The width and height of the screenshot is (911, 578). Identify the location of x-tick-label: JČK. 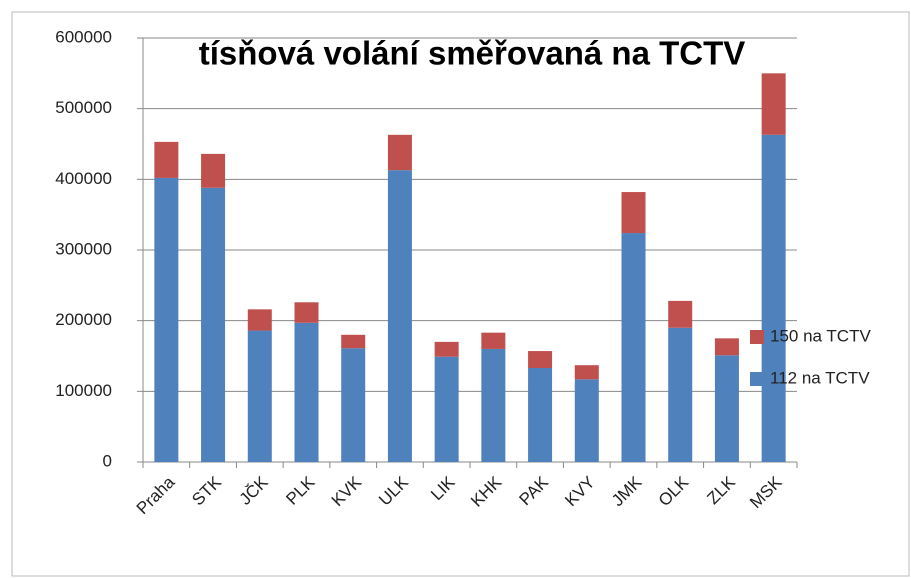
(254, 490).